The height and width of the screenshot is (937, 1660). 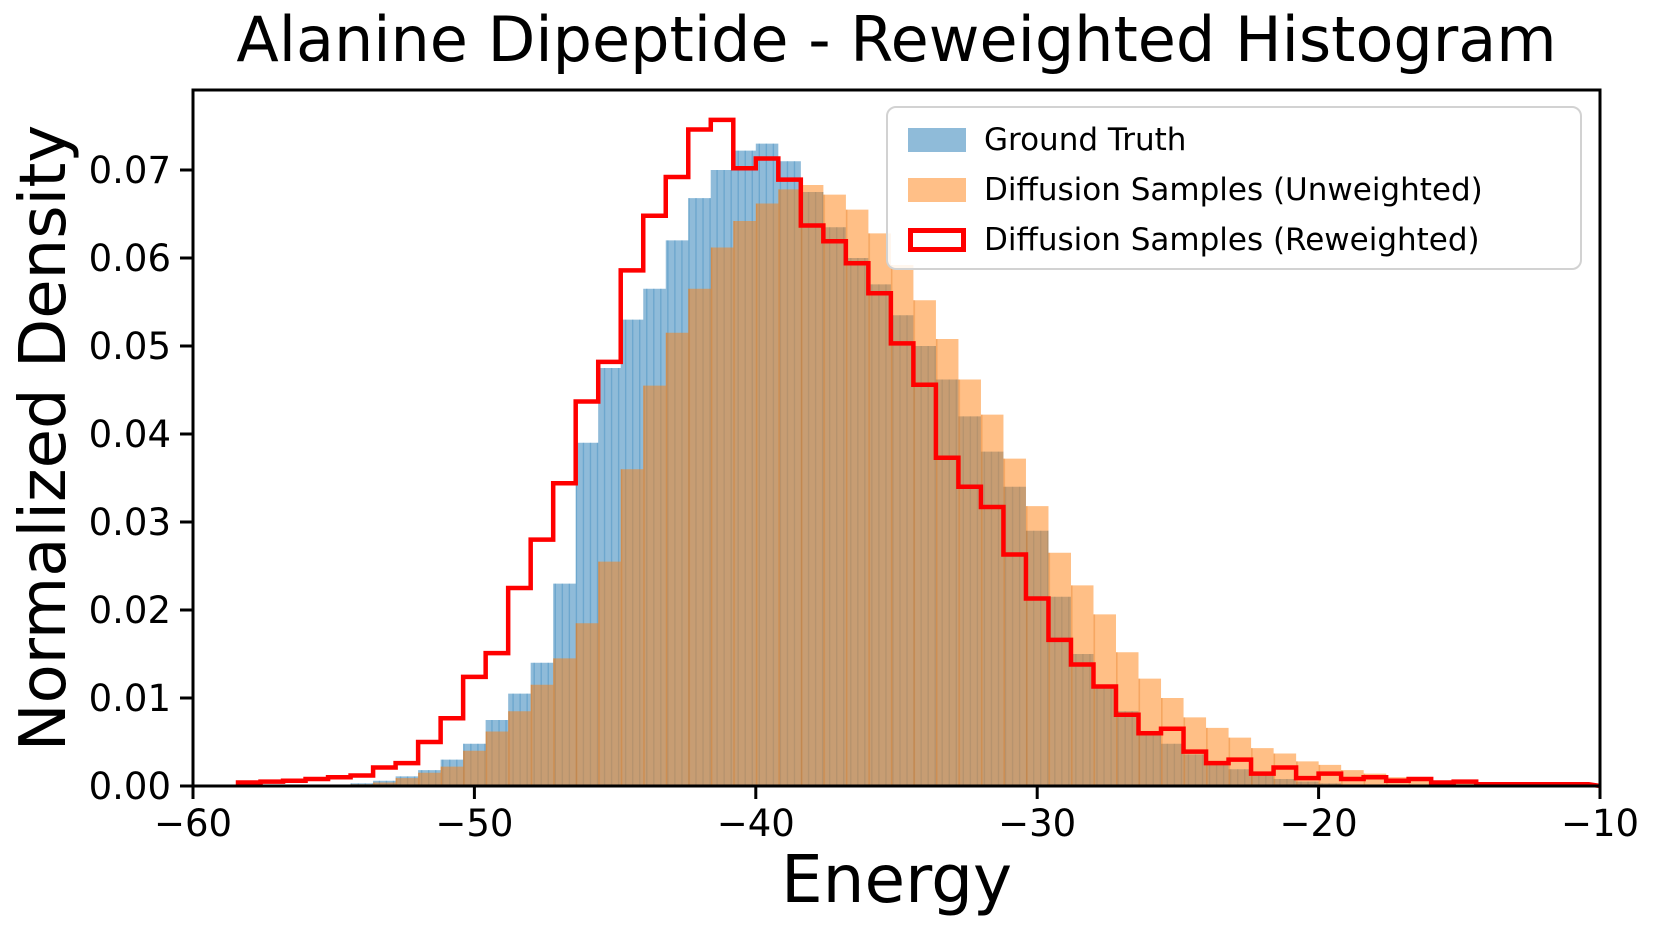 I want to click on legend-entry-1: Ground Truth, so click(x=1234, y=140).